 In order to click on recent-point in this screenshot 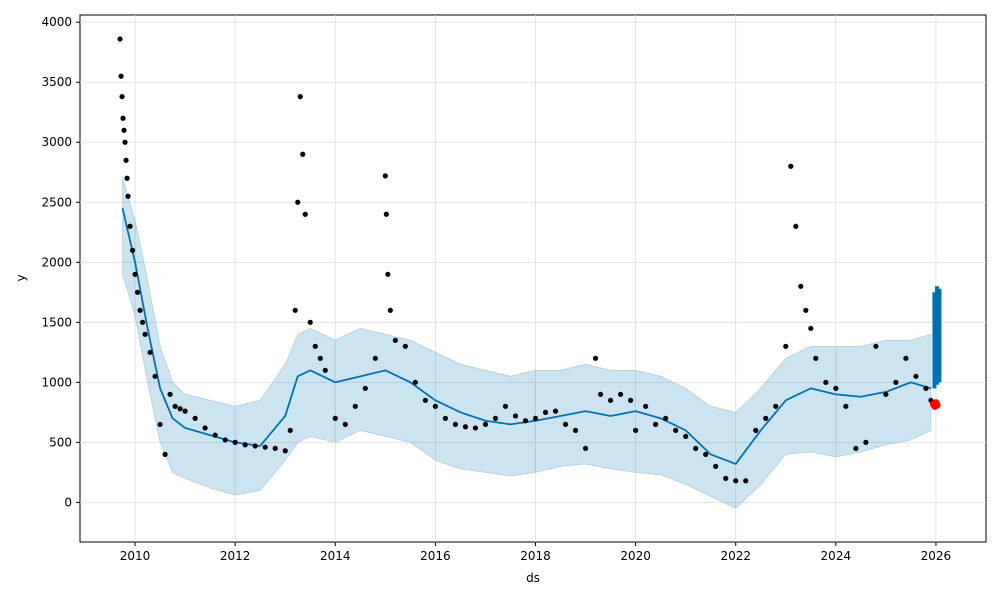, I will do `click(937, 405)`.